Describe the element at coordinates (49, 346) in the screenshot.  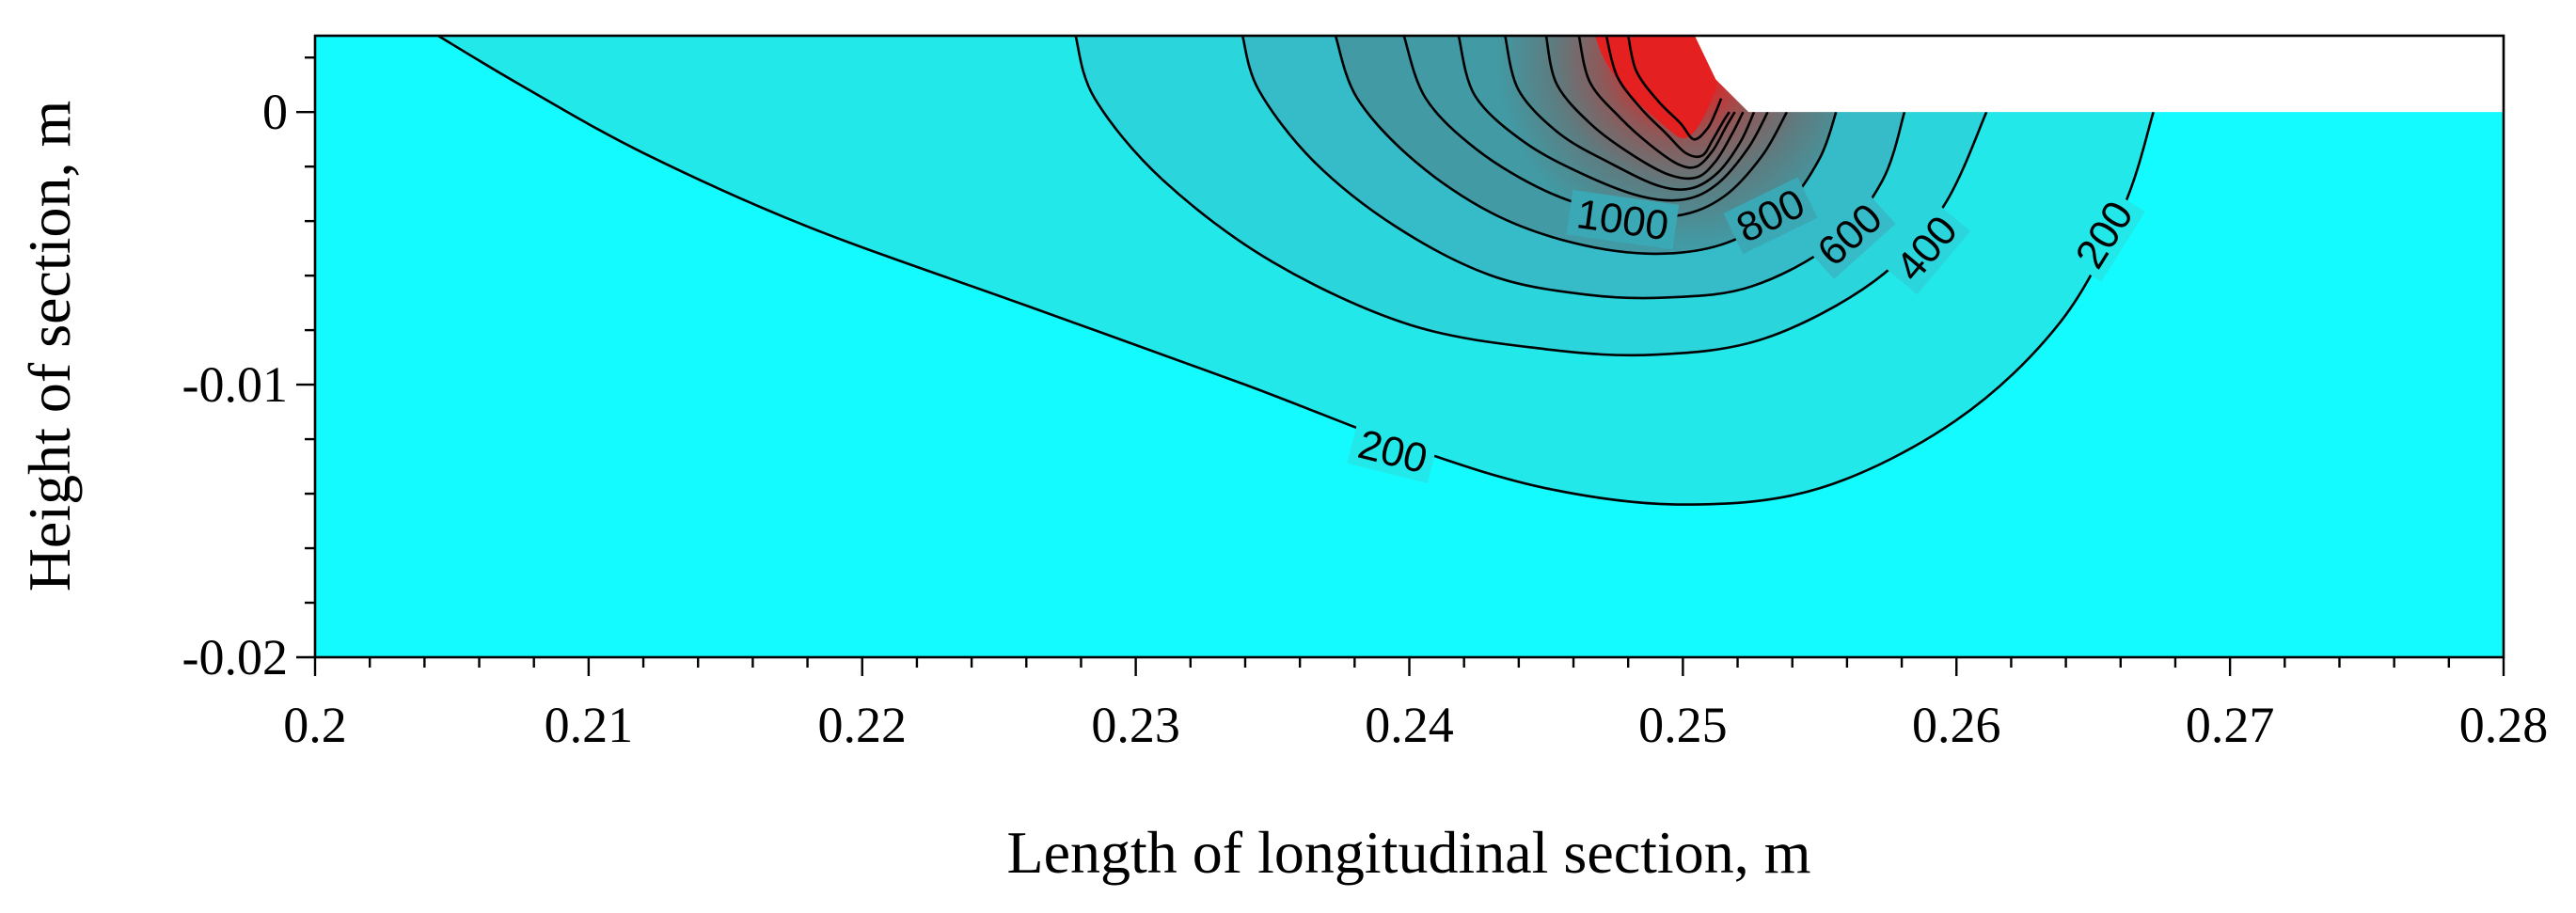
I see `y-axis-title: Height of section, m` at that location.